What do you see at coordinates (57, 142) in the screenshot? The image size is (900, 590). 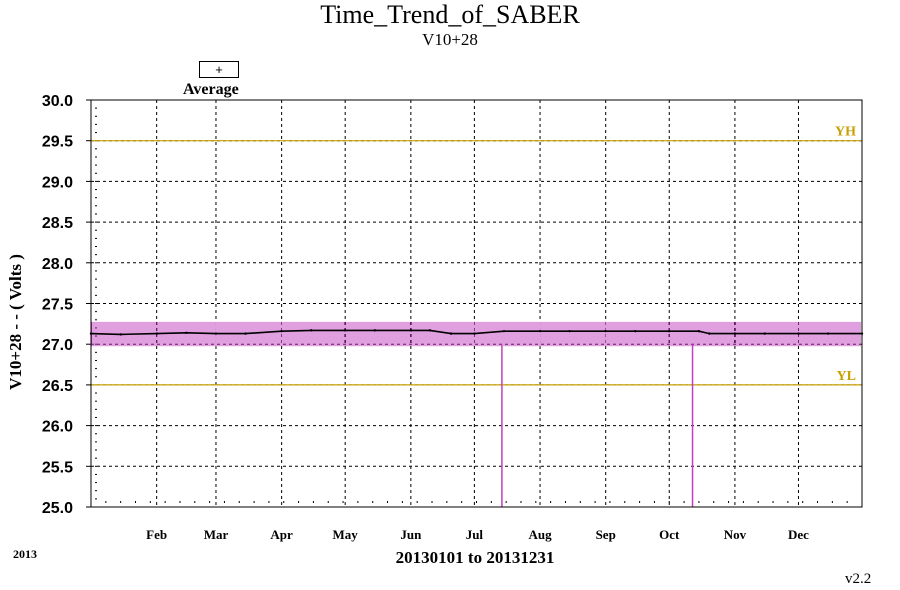 I see `y-tick-label: 29.5` at bounding box center [57, 142].